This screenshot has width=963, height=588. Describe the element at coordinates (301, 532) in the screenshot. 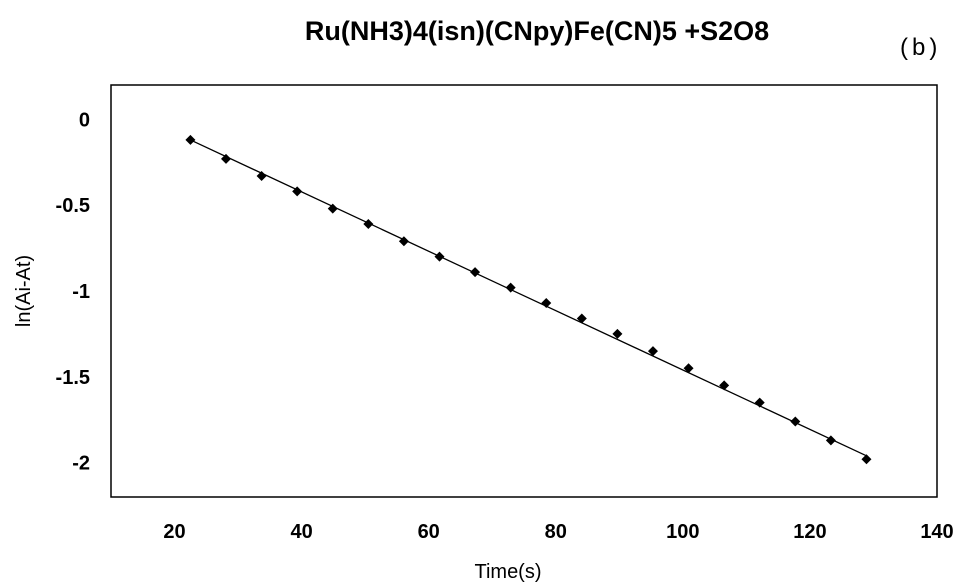

I see `x-tick-label: 40` at that location.